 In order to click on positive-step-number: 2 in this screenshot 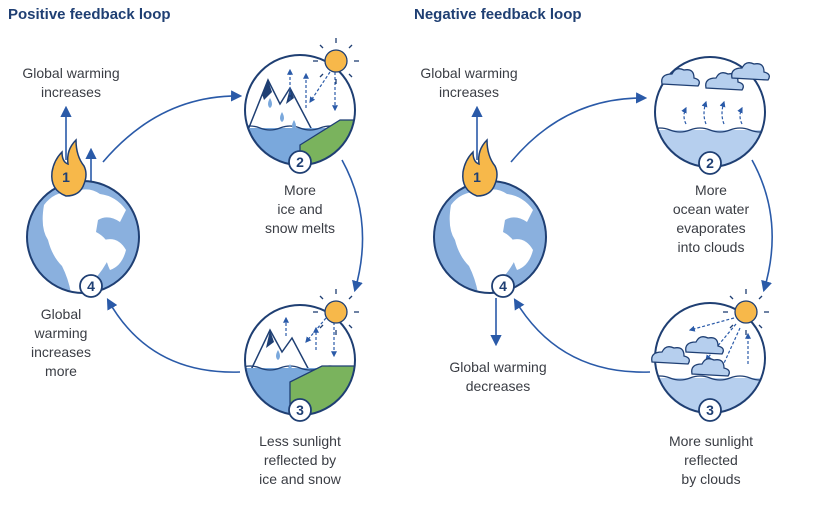, I will do `click(300, 162)`.